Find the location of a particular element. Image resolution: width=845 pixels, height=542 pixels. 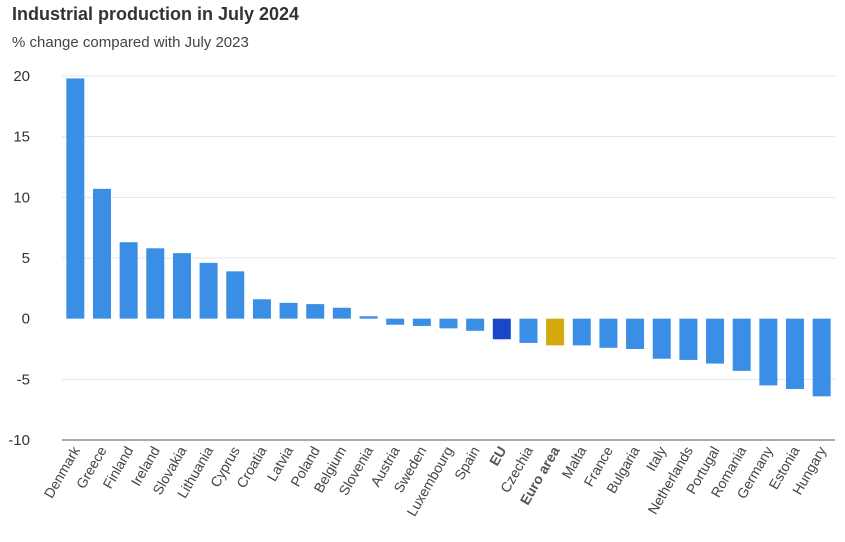

bar-euro-area is located at coordinates (555, 332).